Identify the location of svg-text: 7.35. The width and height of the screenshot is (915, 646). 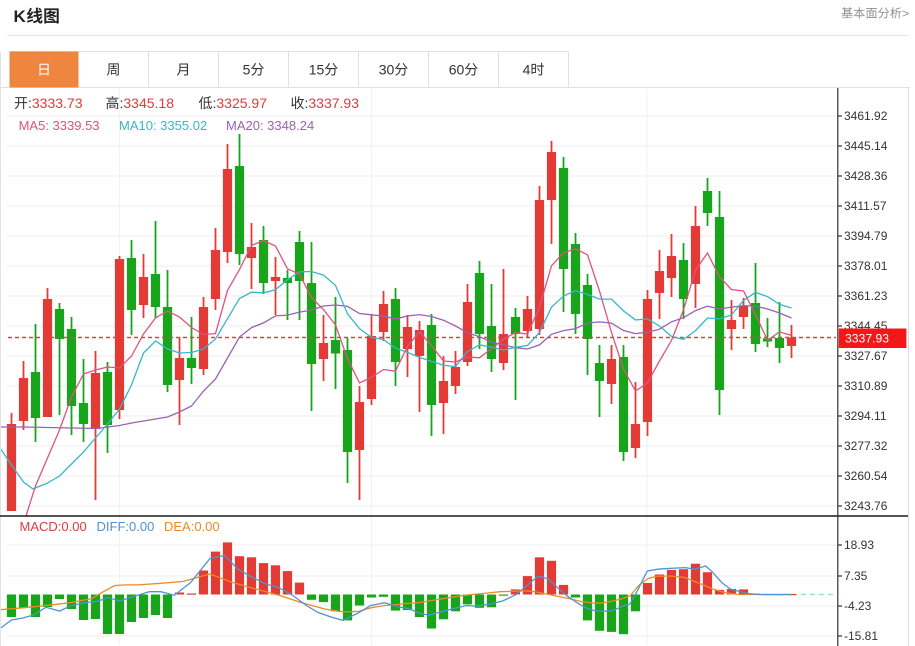
(856, 576).